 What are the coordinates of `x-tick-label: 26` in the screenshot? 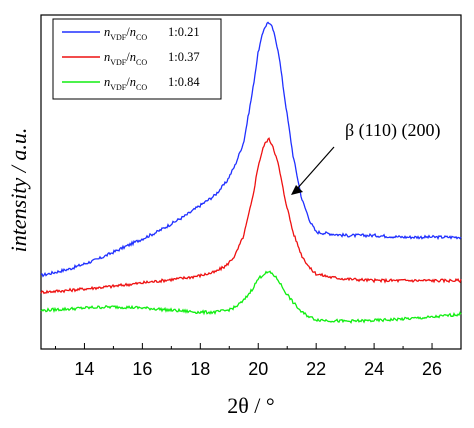 It's located at (432, 369).